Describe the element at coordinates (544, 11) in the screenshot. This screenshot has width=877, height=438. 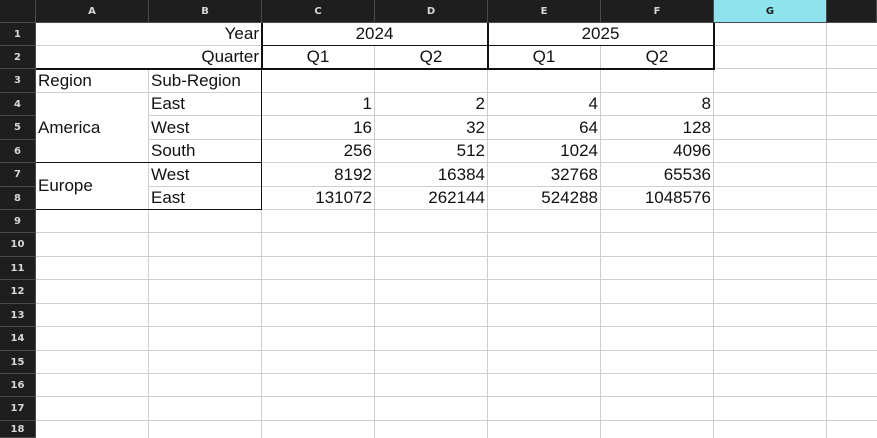
I see `column-header-e: E` at that location.